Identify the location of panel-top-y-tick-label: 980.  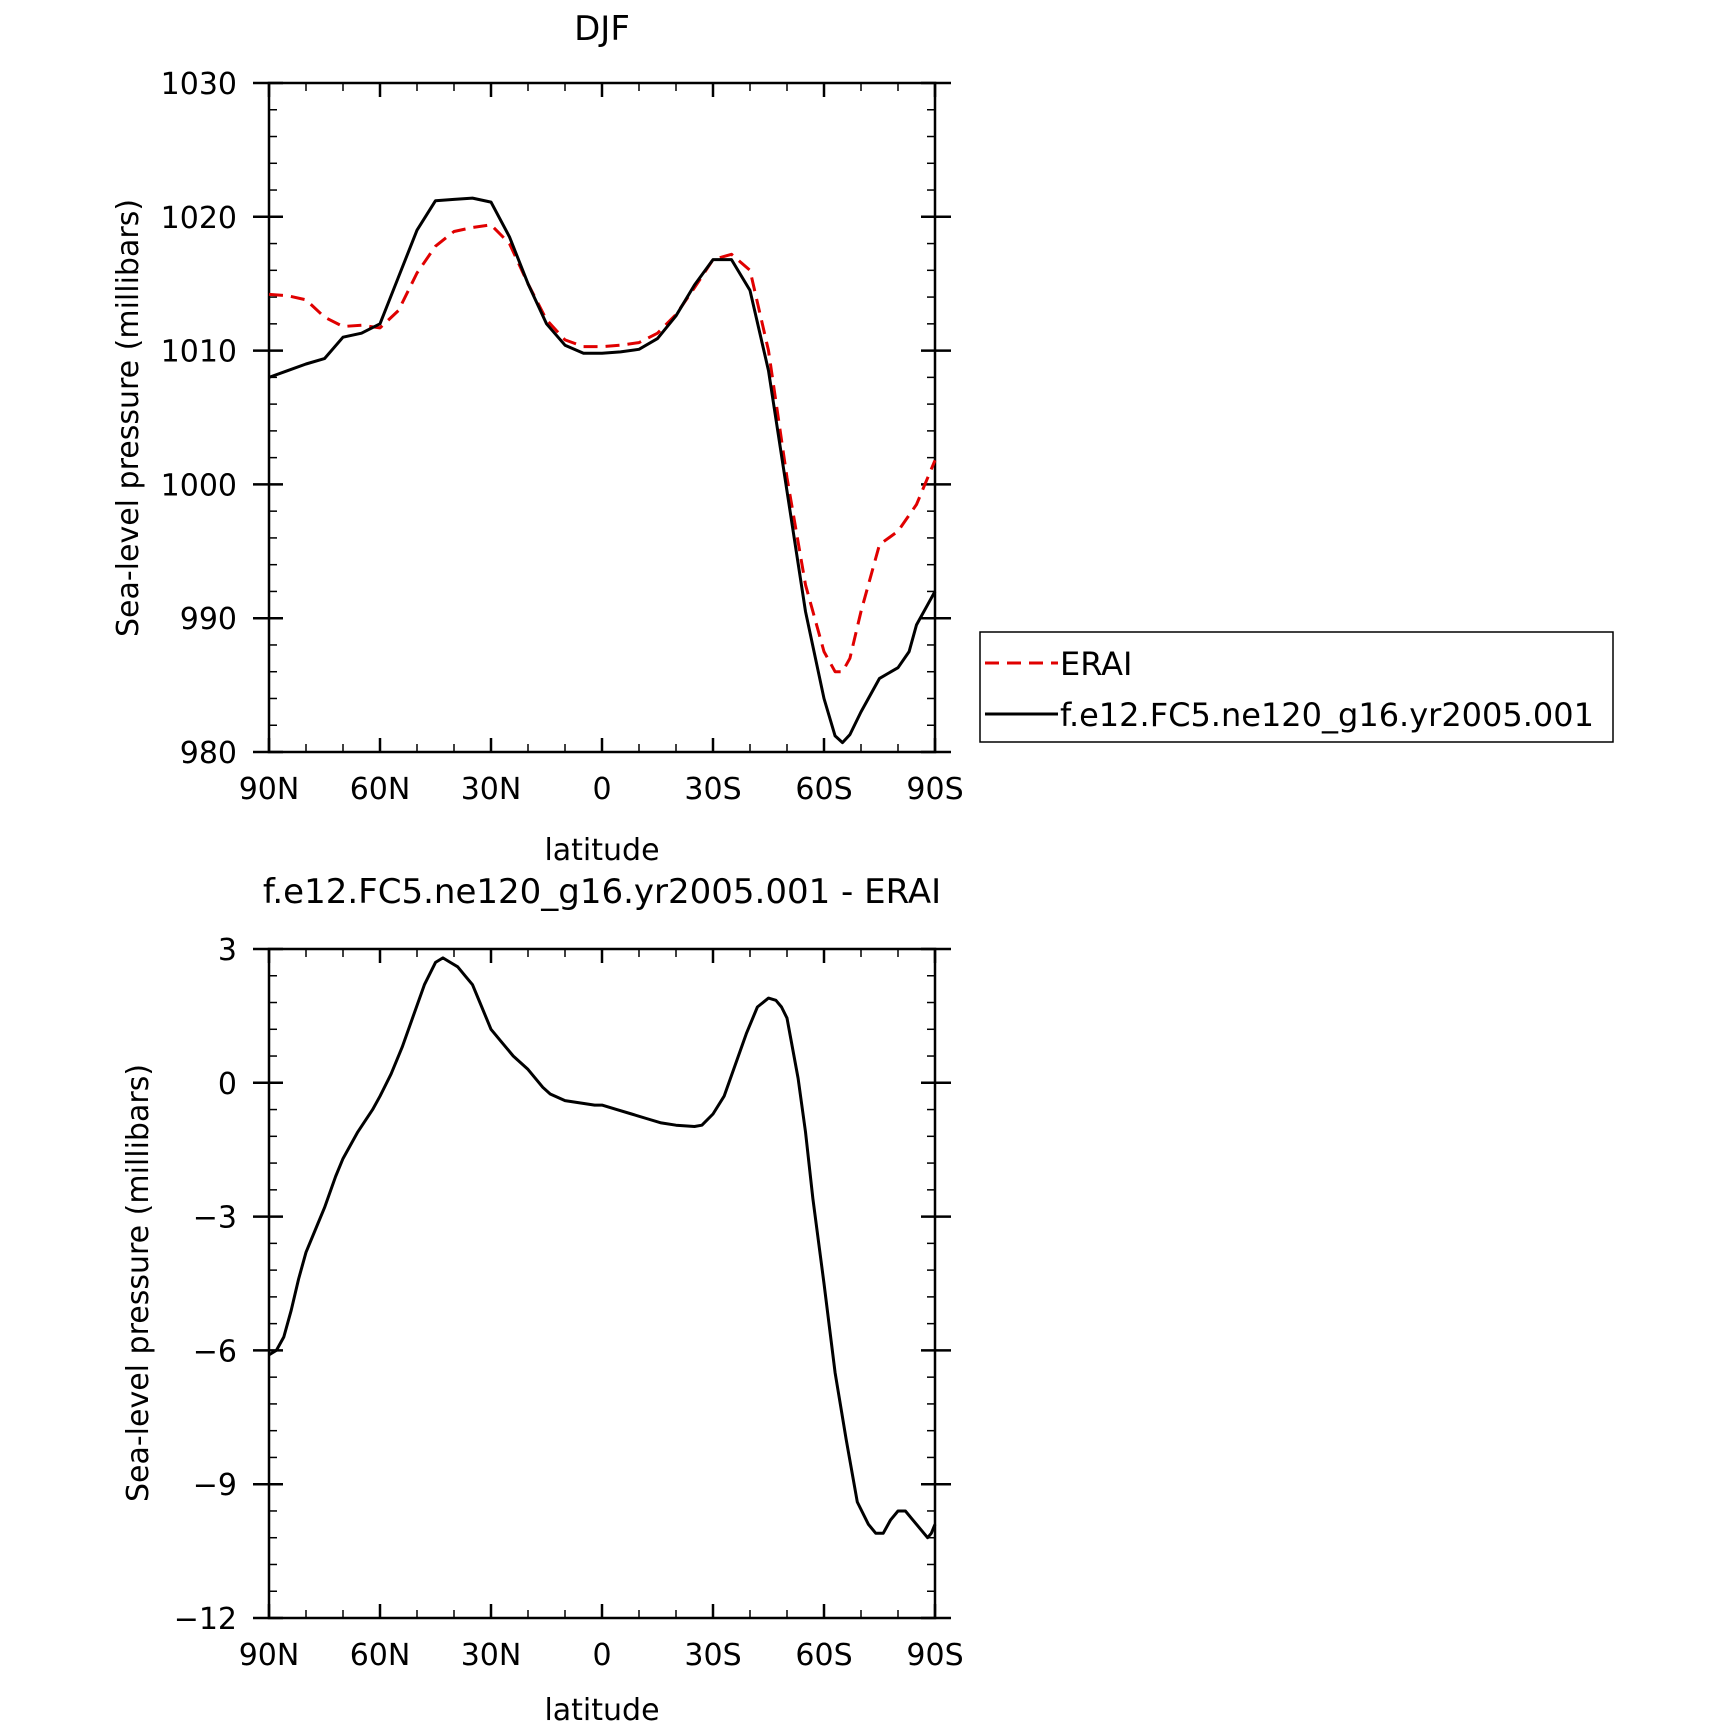
(208, 753).